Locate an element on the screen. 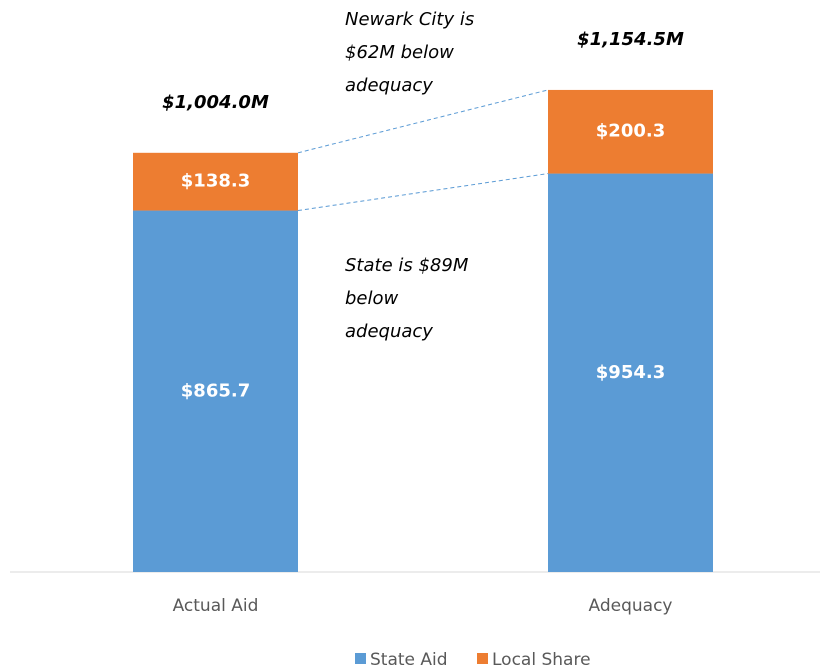  annotation: $62M below is located at coordinates (399, 52).